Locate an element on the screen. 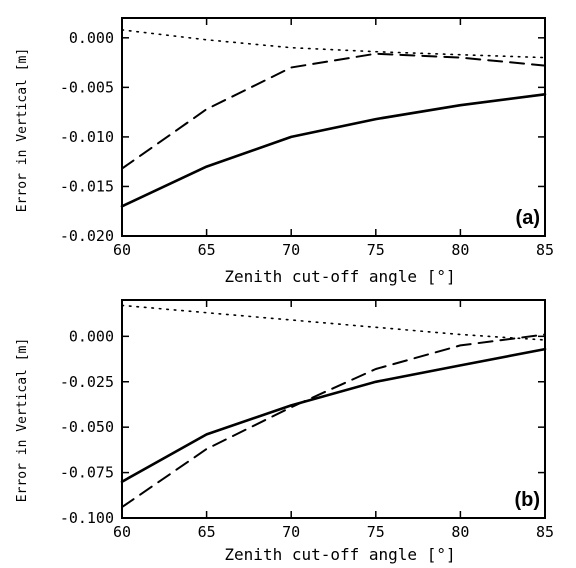 This screenshot has height=568, width=576. y-tick-label: -0.010 is located at coordinates (87, 137).